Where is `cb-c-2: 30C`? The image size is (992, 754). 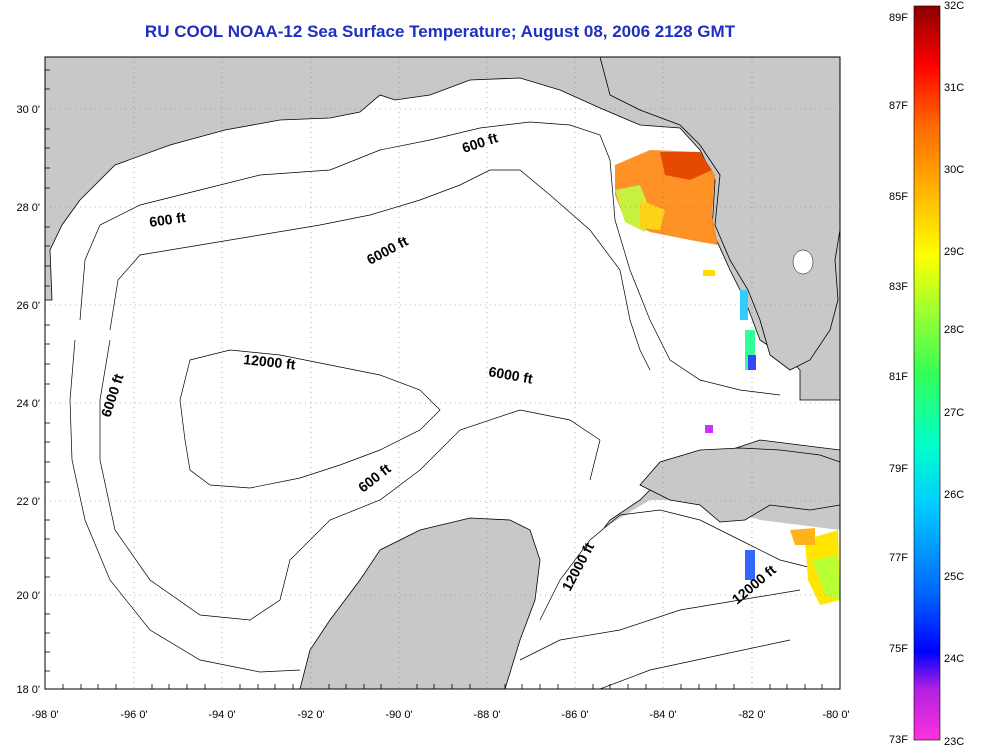 cb-c-2: 30C is located at coordinates (954, 170).